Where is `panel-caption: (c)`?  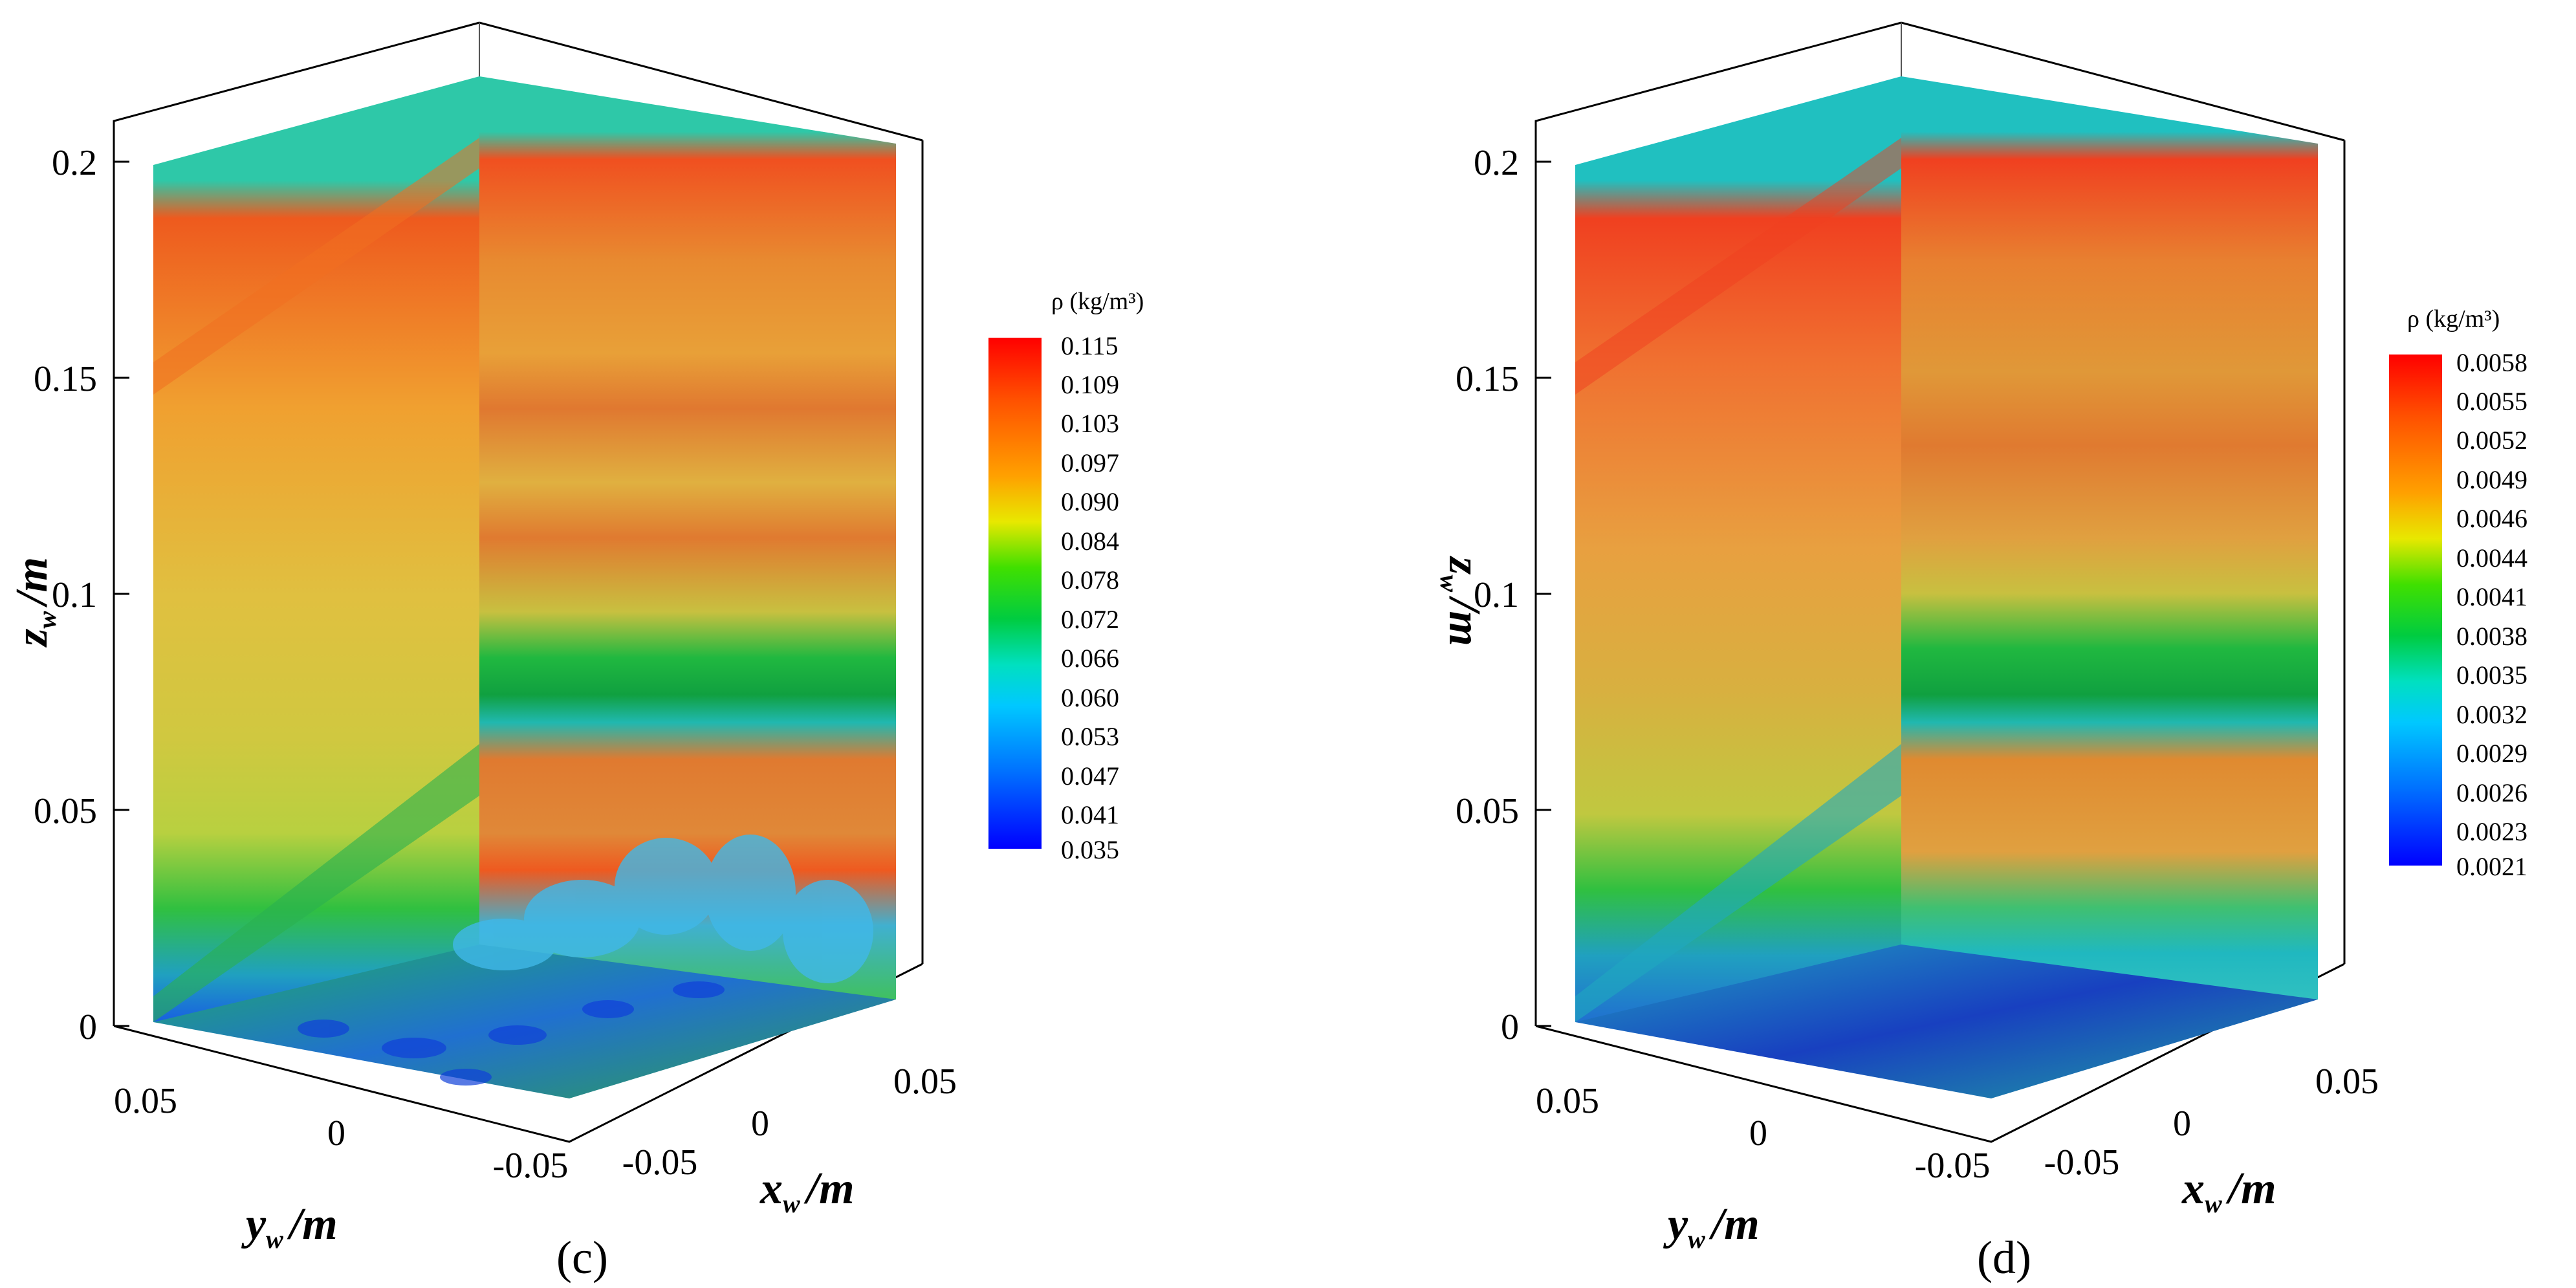
panel-caption: (c) is located at coordinates (582, 1257).